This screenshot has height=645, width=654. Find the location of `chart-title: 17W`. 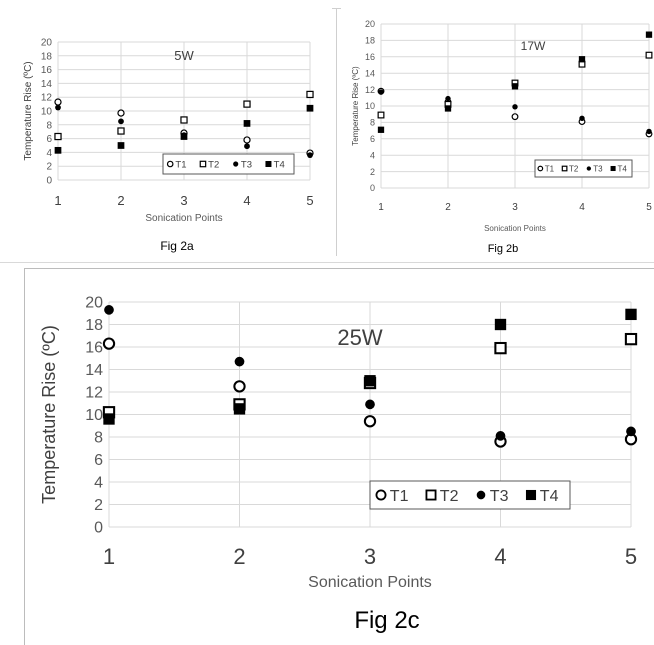

chart-title: 17W is located at coordinates (533, 46).